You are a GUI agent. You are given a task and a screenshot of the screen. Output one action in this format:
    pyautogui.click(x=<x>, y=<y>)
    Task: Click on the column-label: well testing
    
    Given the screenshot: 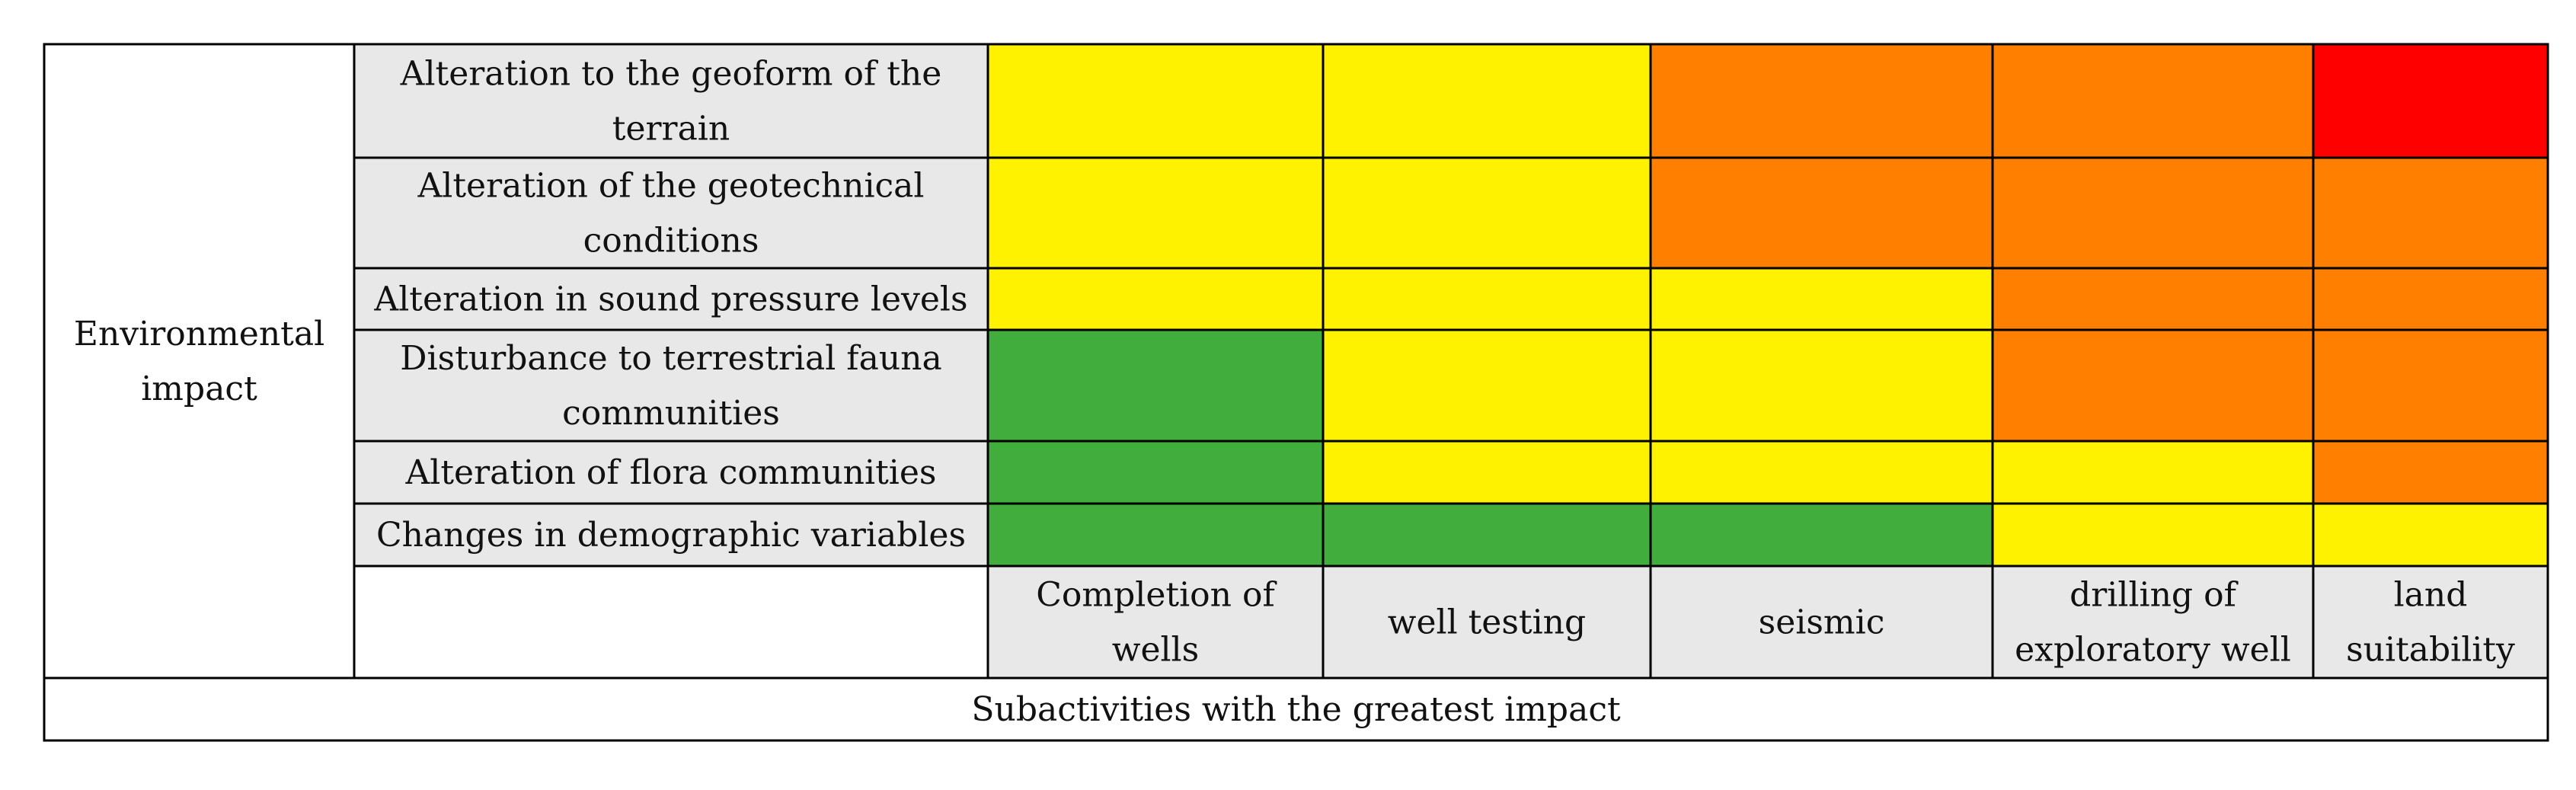 What is the action you would take?
    pyautogui.click(x=1487, y=622)
    